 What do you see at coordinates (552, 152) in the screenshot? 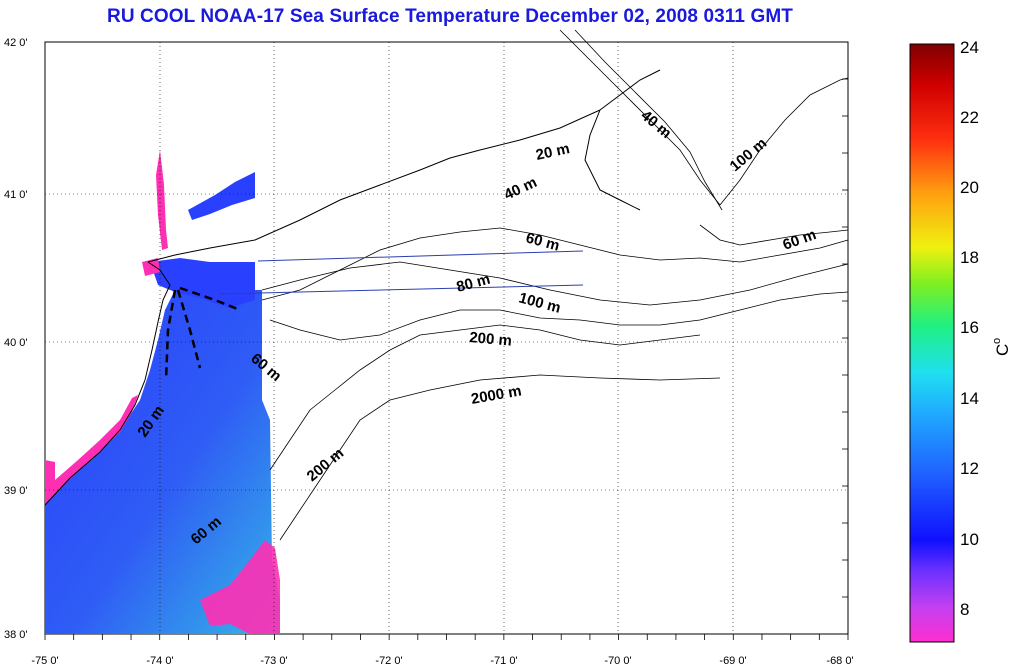
I see `contour-label: 20 m` at bounding box center [552, 152].